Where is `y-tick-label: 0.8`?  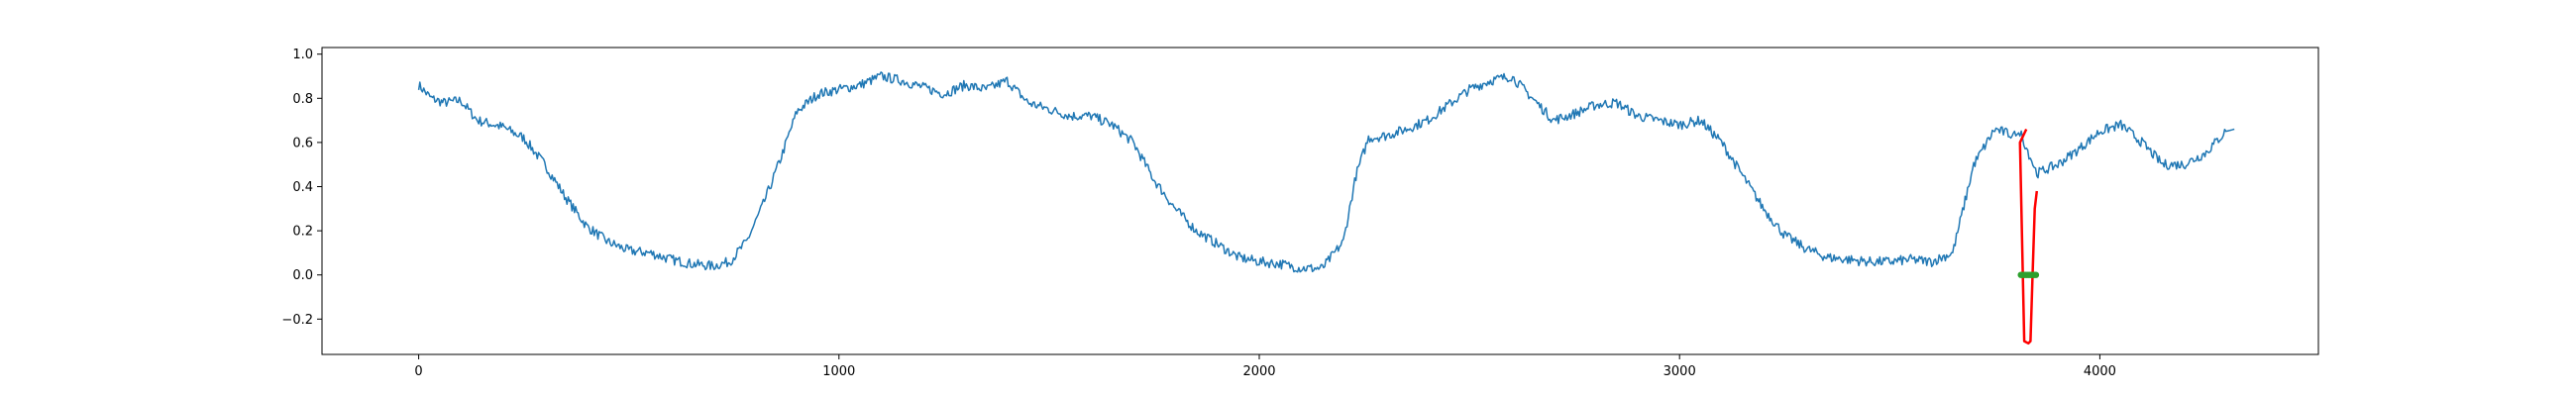 y-tick-label: 0.8 is located at coordinates (302, 99).